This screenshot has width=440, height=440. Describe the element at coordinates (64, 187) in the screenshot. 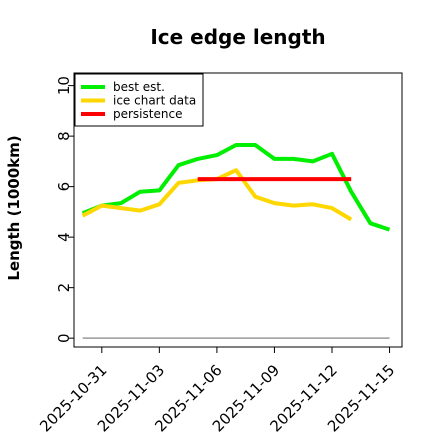

I see `y-tick-label-3: 6` at that location.